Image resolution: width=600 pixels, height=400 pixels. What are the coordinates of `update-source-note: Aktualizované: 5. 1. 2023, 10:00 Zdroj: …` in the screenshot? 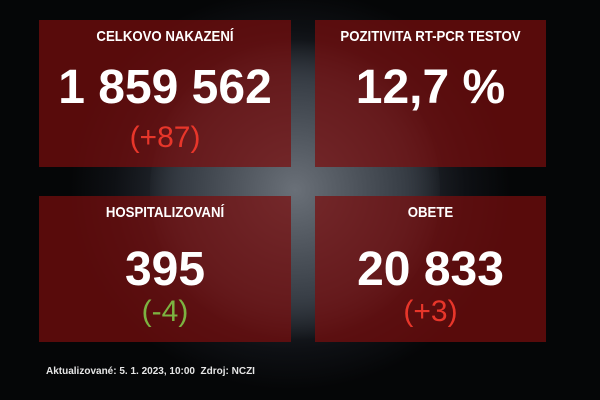 It's located at (150, 371).